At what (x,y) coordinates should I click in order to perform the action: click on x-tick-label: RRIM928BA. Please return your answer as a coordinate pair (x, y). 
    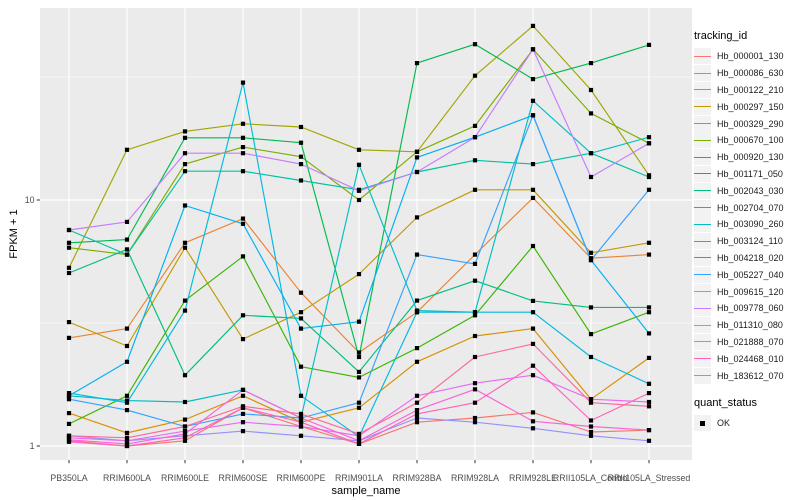
    Looking at the image, I should click on (417, 478).